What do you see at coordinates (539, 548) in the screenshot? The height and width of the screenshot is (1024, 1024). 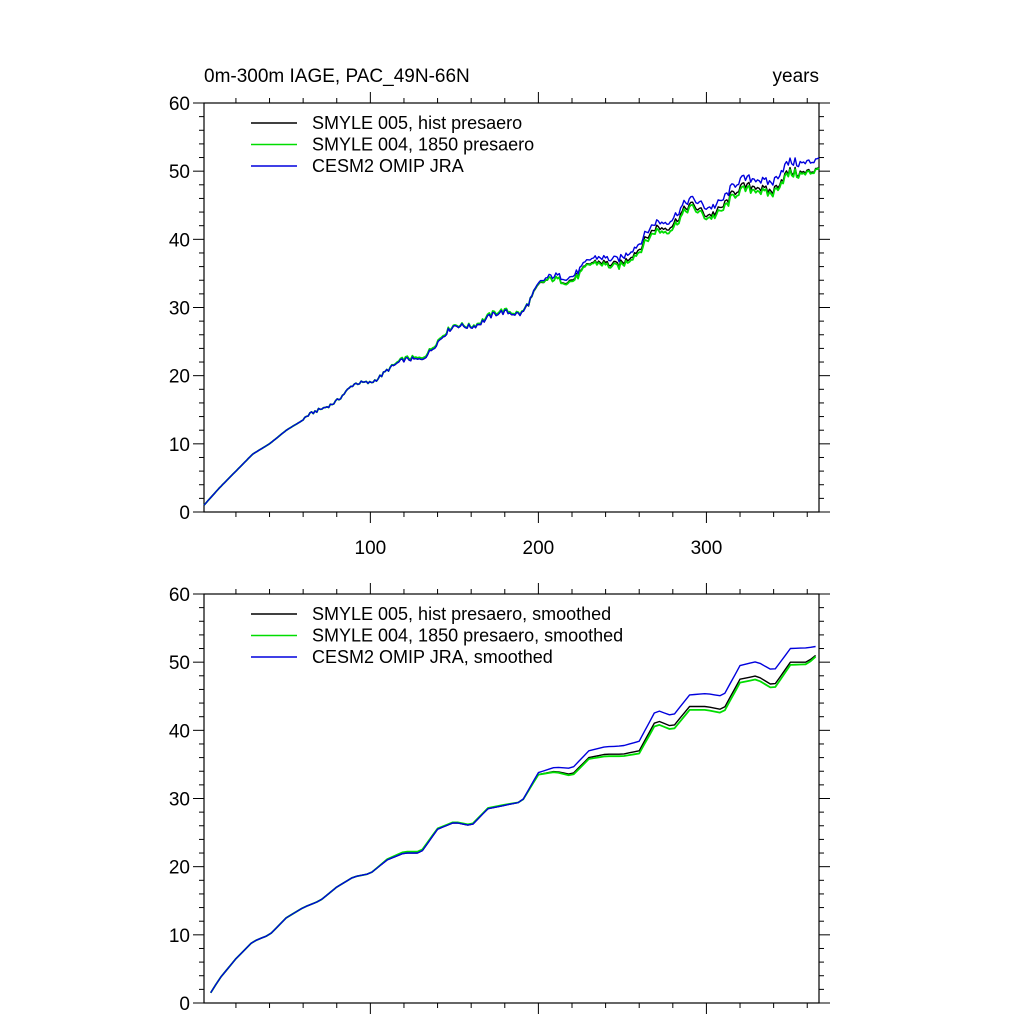 I see `x-tick-label: 200` at bounding box center [539, 548].